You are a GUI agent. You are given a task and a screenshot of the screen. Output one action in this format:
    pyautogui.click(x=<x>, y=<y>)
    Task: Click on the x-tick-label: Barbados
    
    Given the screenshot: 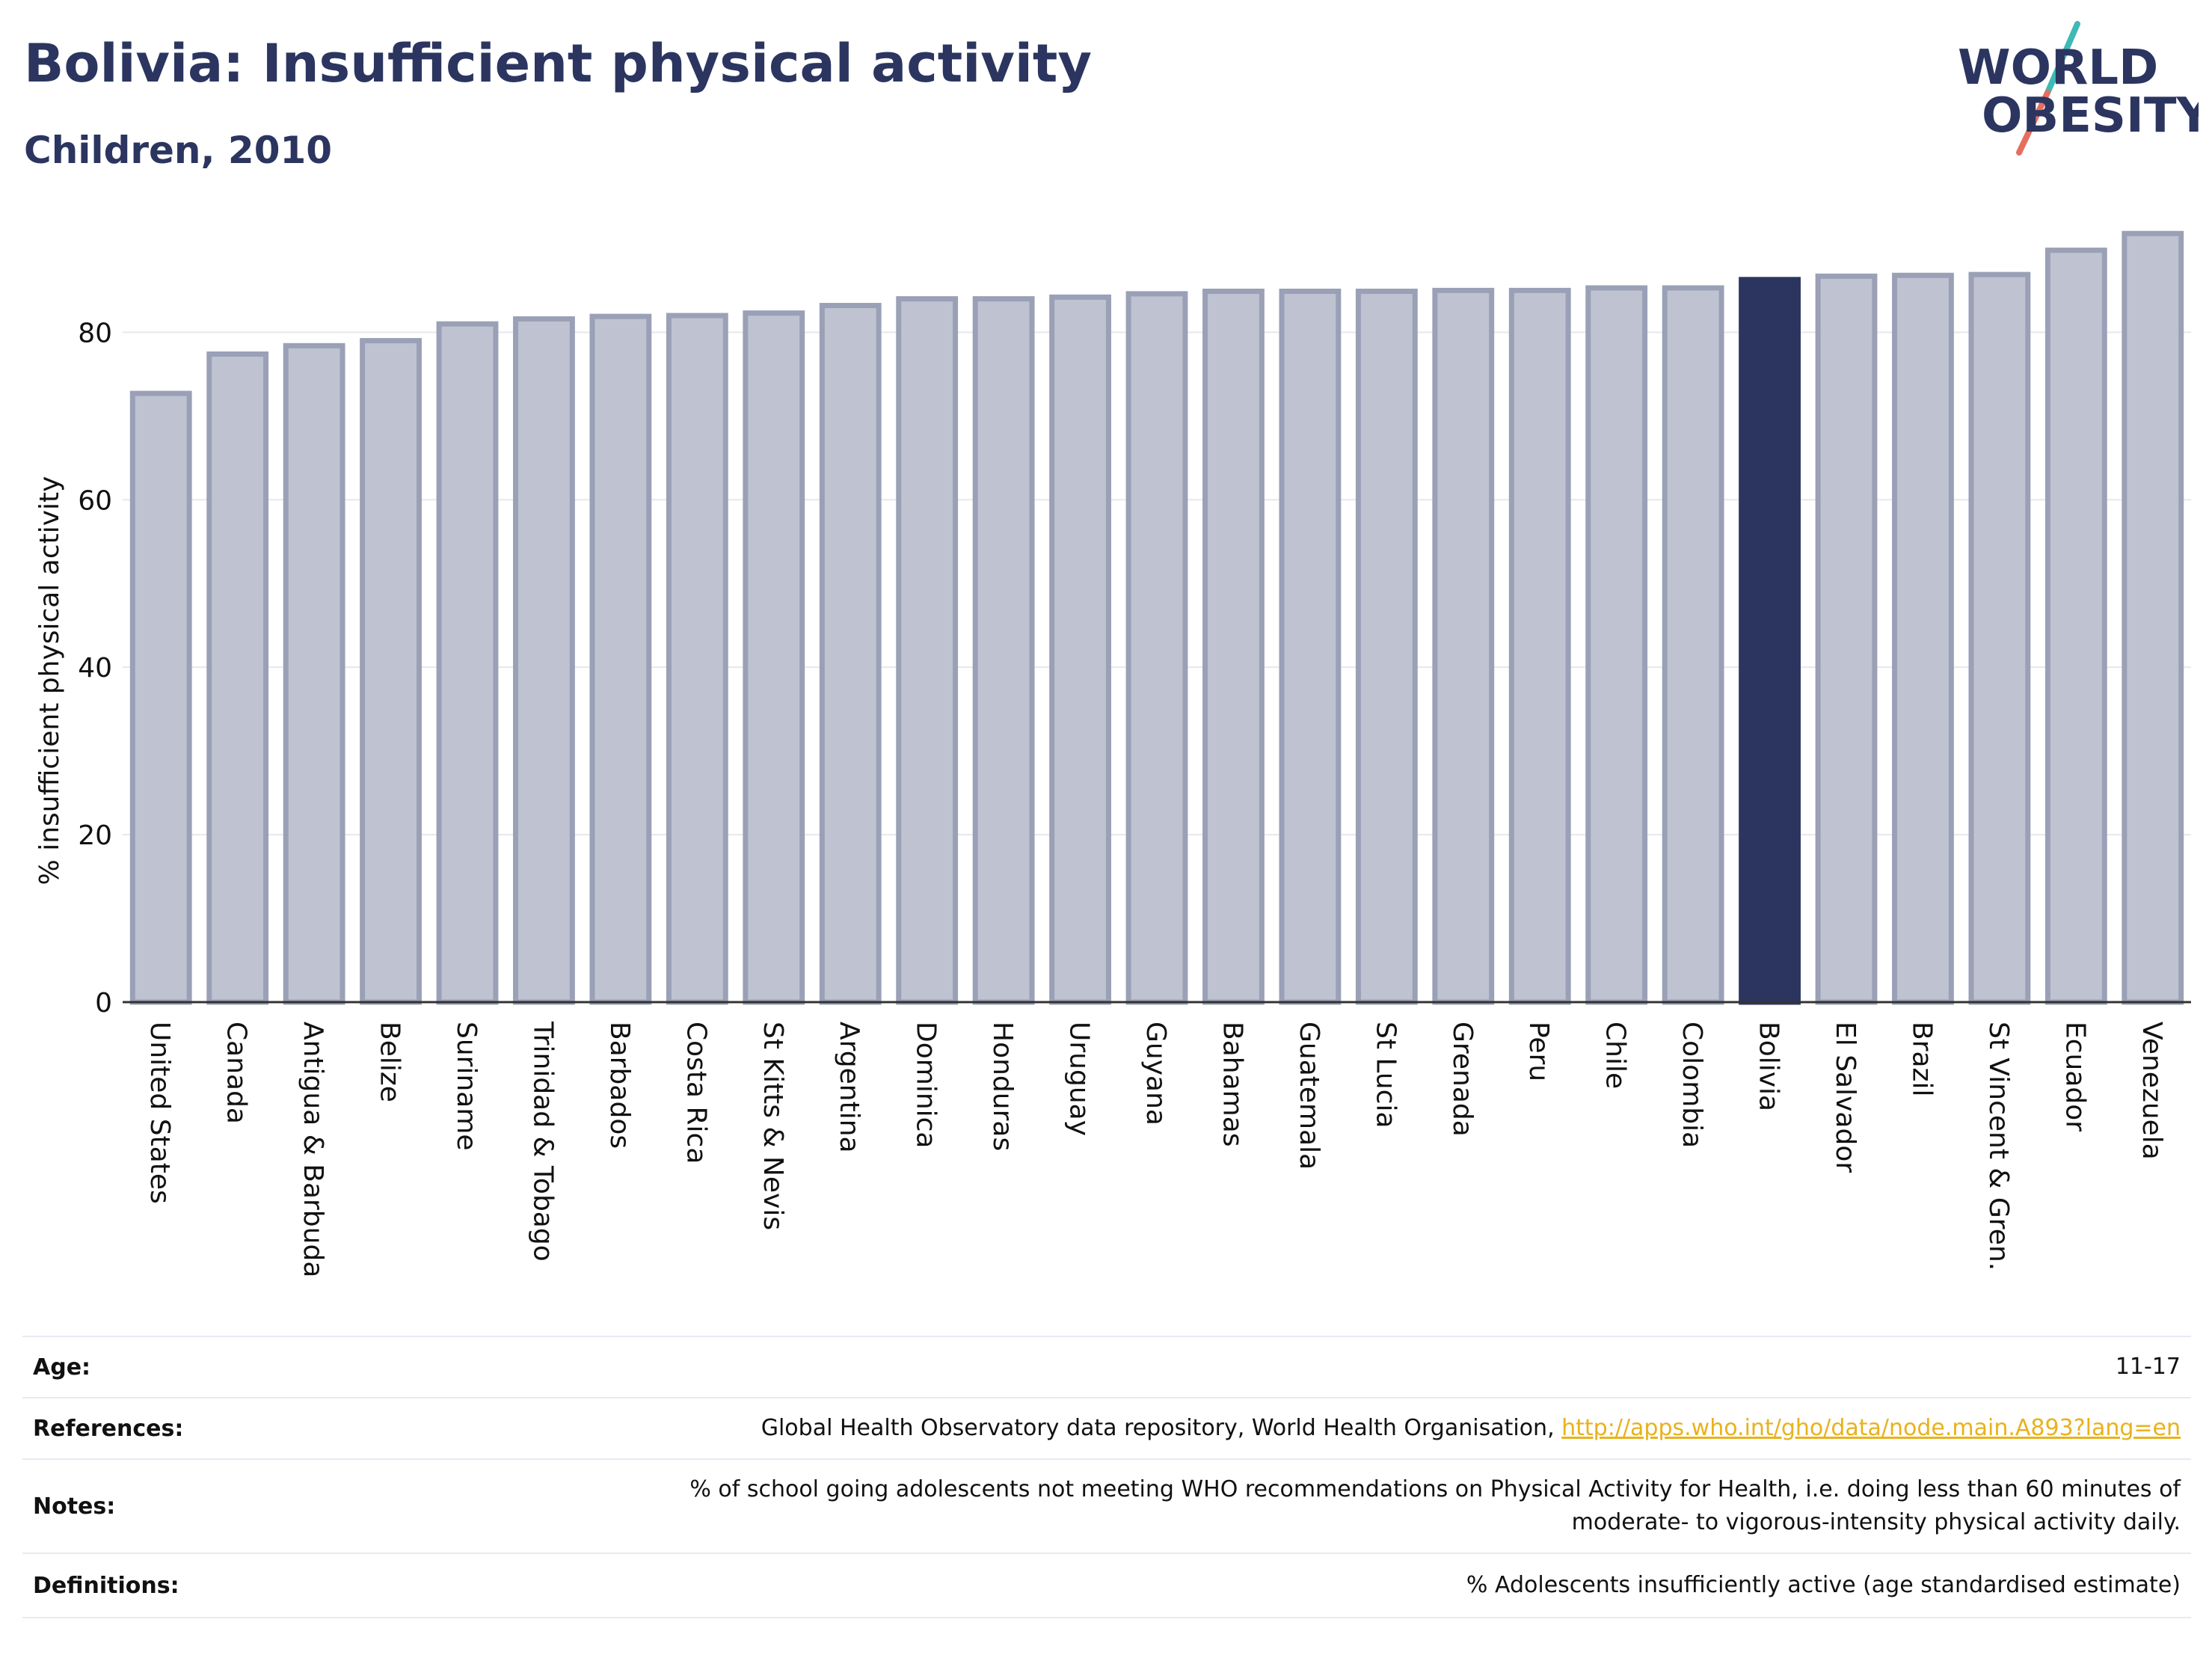 What is the action you would take?
    pyautogui.click(x=619, y=1085)
    